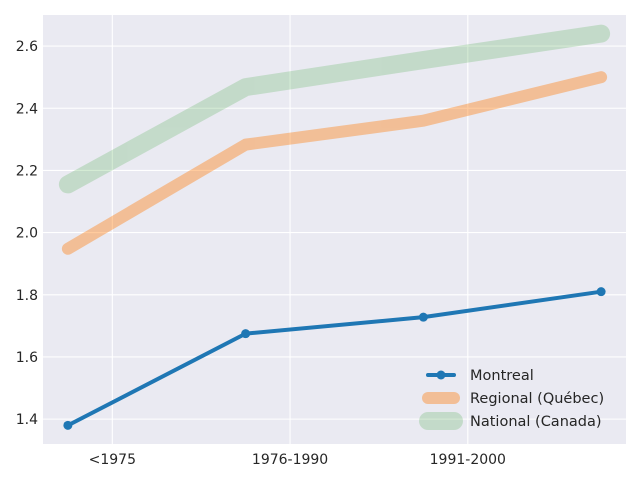  Describe the element at coordinates (27, 109) in the screenshot. I see `y-tick-label: 2.4` at that location.